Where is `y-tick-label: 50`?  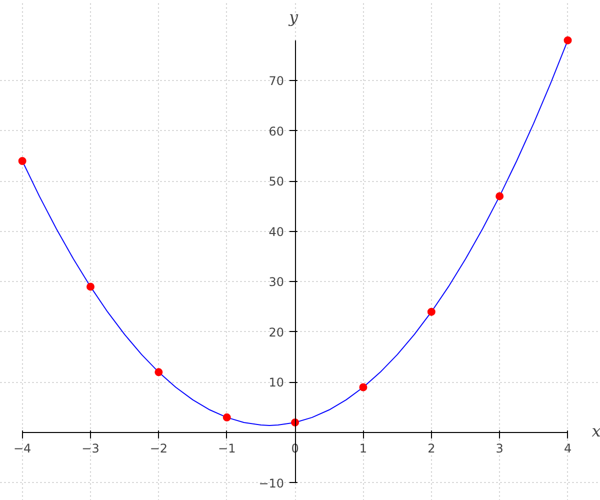
y-tick-label: 50 is located at coordinates (276, 181).